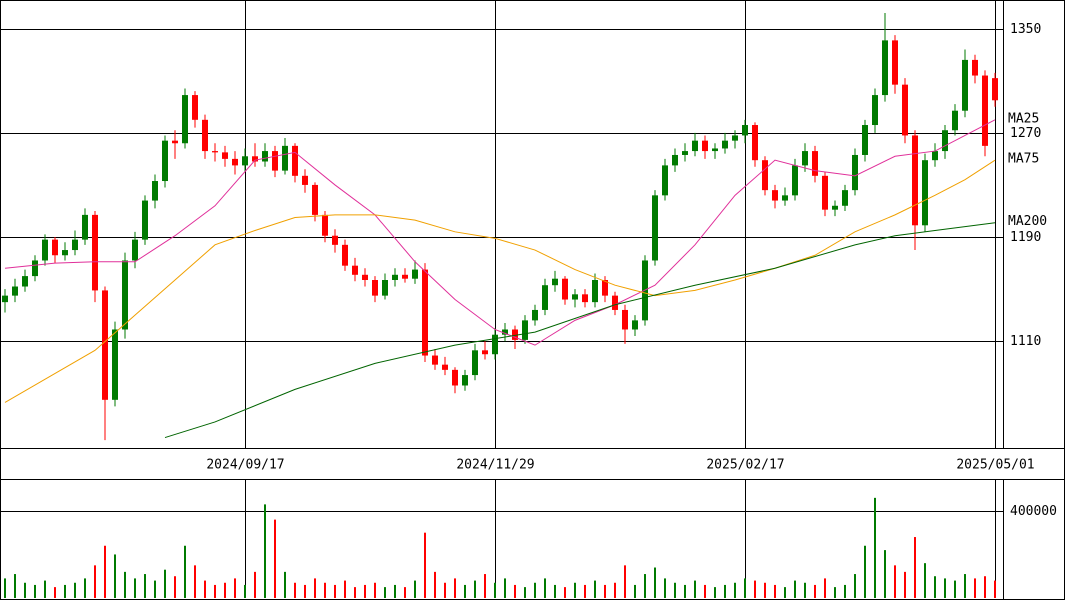 Image resolution: width=1065 pixels, height=600 pixels. Describe the element at coordinates (1025, 29) in the screenshot. I see `y-tick-label: 1350` at that location.